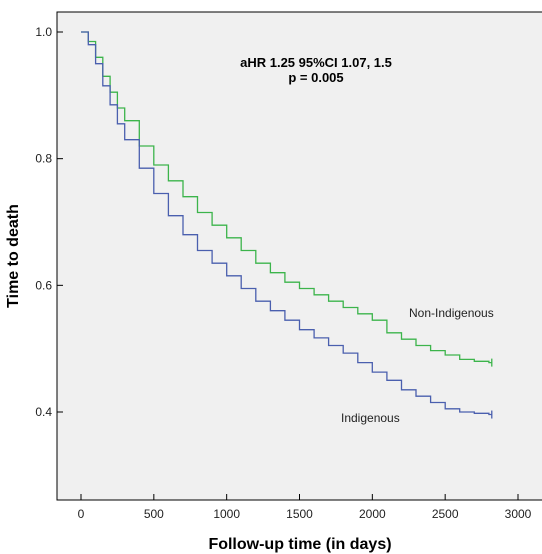  Describe the element at coordinates (299, 514) in the screenshot. I see `x-tick-label: 1500` at that location.